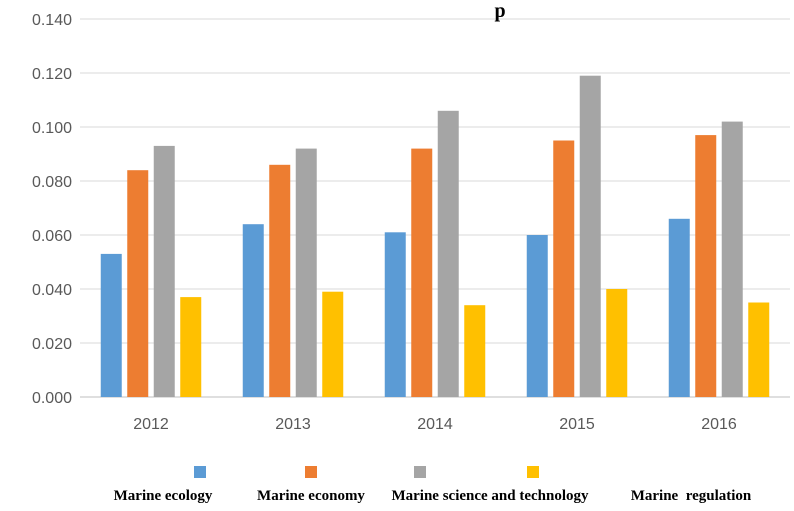 The height and width of the screenshot is (511, 794). What do you see at coordinates (52, 74) in the screenshot?
I see `y-tick-label: 0.120` at bounding box center [52, 74].